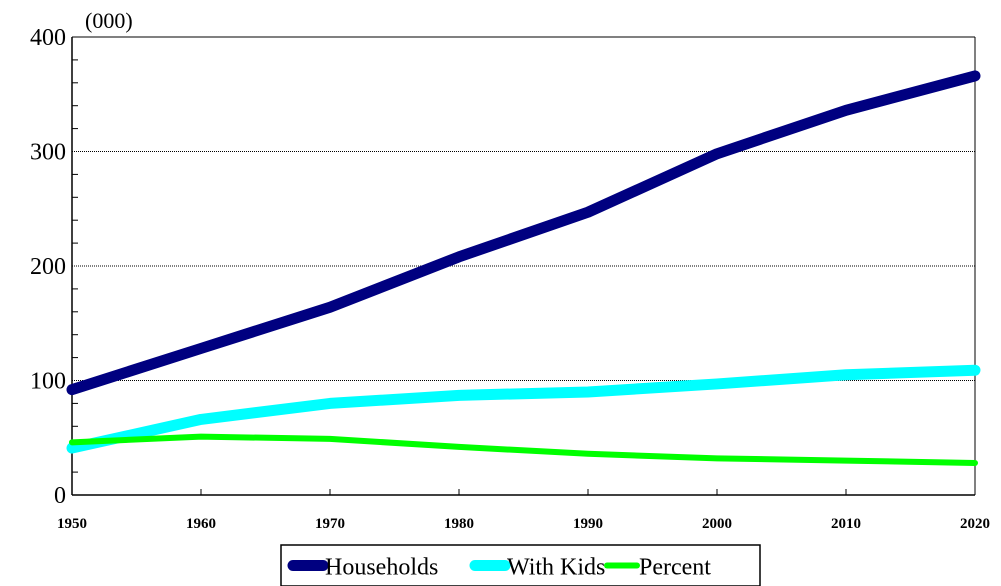 This screenshot has height=586, width=1001. What do you see at coordinates (975, 524) in the screenshot?
I see `x-tick-label-2020: 2020` at bounding box center [975, 524].